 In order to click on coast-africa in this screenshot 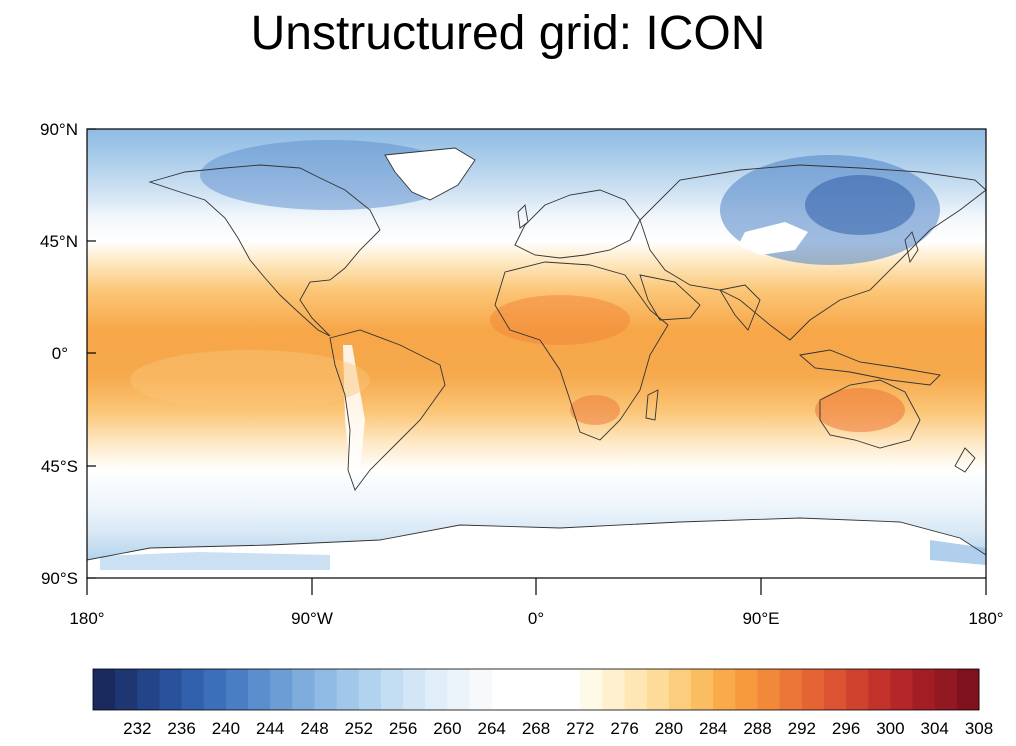, I will do `click(581, 351)`.